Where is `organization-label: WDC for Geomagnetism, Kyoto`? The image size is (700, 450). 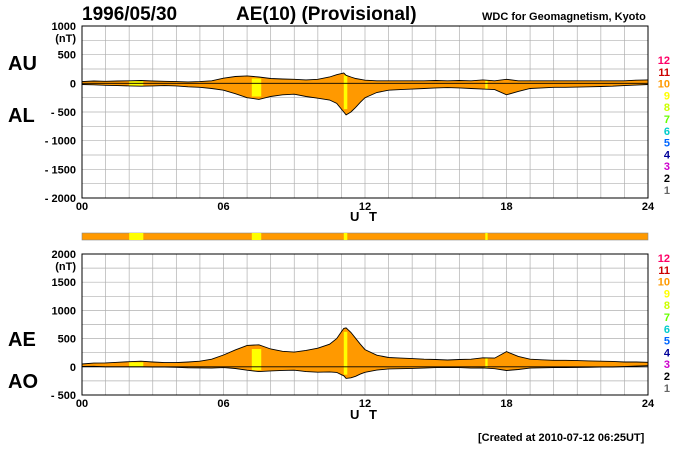
organization-label: WDC for Geomagnetism, Kyoto is located at coordinates (564, 17).